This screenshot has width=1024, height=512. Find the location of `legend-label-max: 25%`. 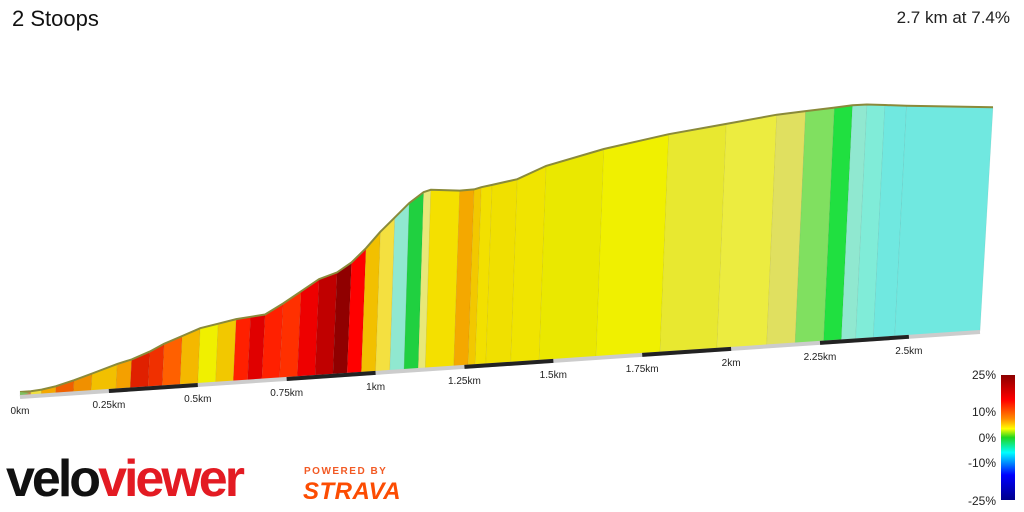

legend-label-max: 25% is located at coordinates (983, 375).